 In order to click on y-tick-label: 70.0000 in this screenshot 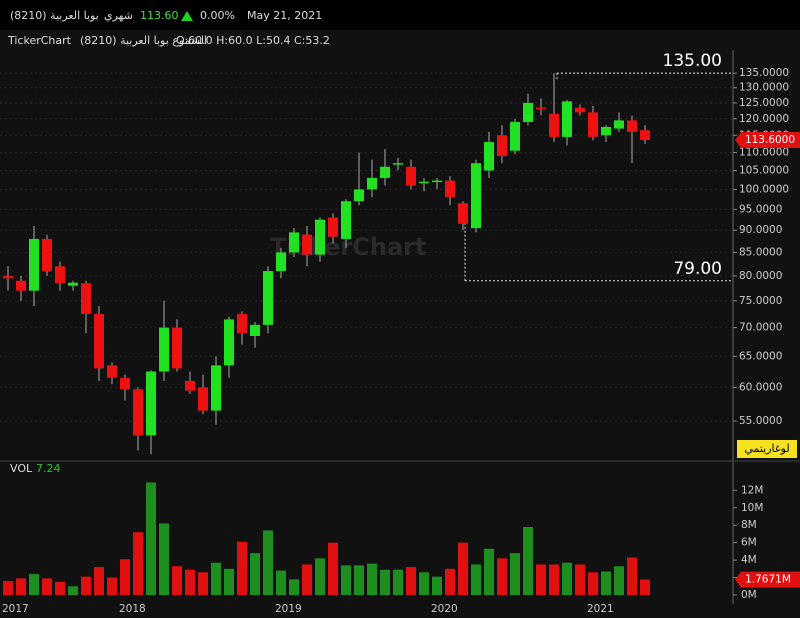, I will do `click(760, 328)`.